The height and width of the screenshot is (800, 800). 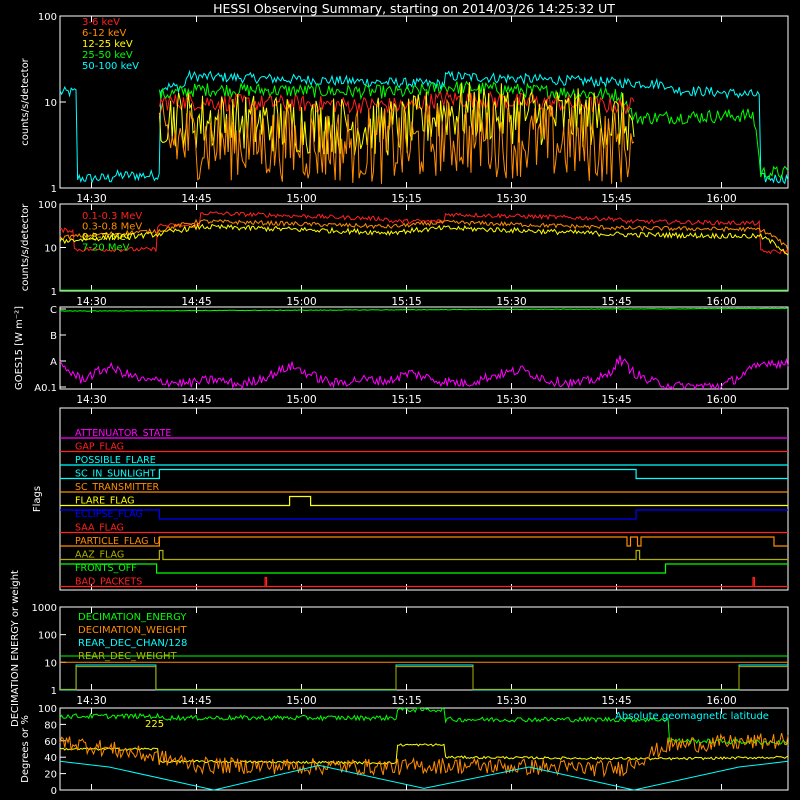 What do you see at coordinates (406, 400) in the screenshot?
I see `goes-xtick-label: 15:15` at bounding box center [406, 400].